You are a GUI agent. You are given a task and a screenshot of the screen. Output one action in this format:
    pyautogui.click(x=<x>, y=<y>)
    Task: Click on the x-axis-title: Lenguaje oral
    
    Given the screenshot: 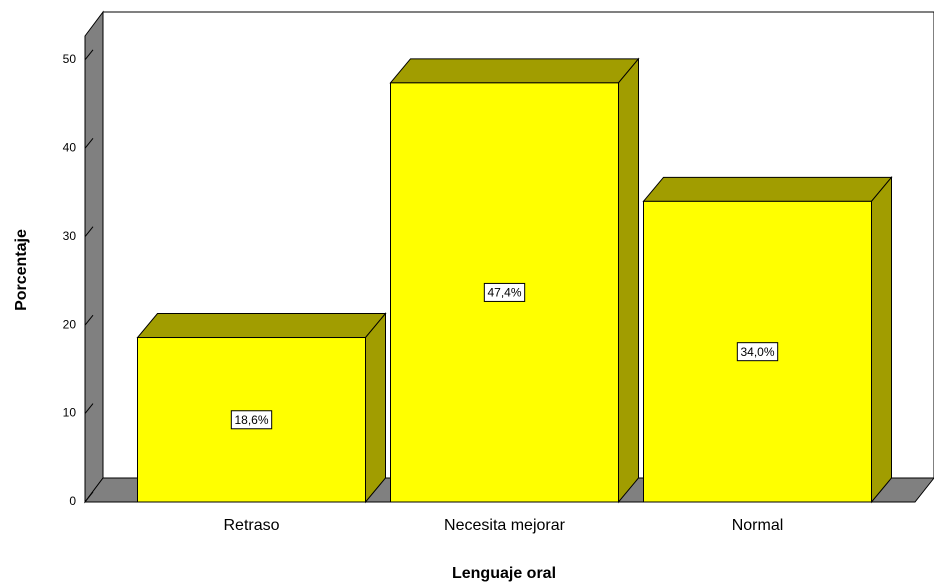 What is the action you would take?
    pyautogui.click(x=504, y=573)
    